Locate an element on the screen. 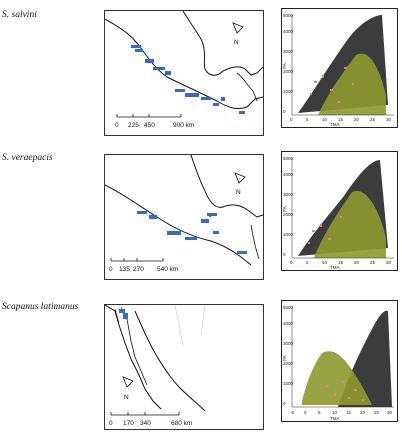  y-tick-2-0: 0 is located at coordinates (284, 254).